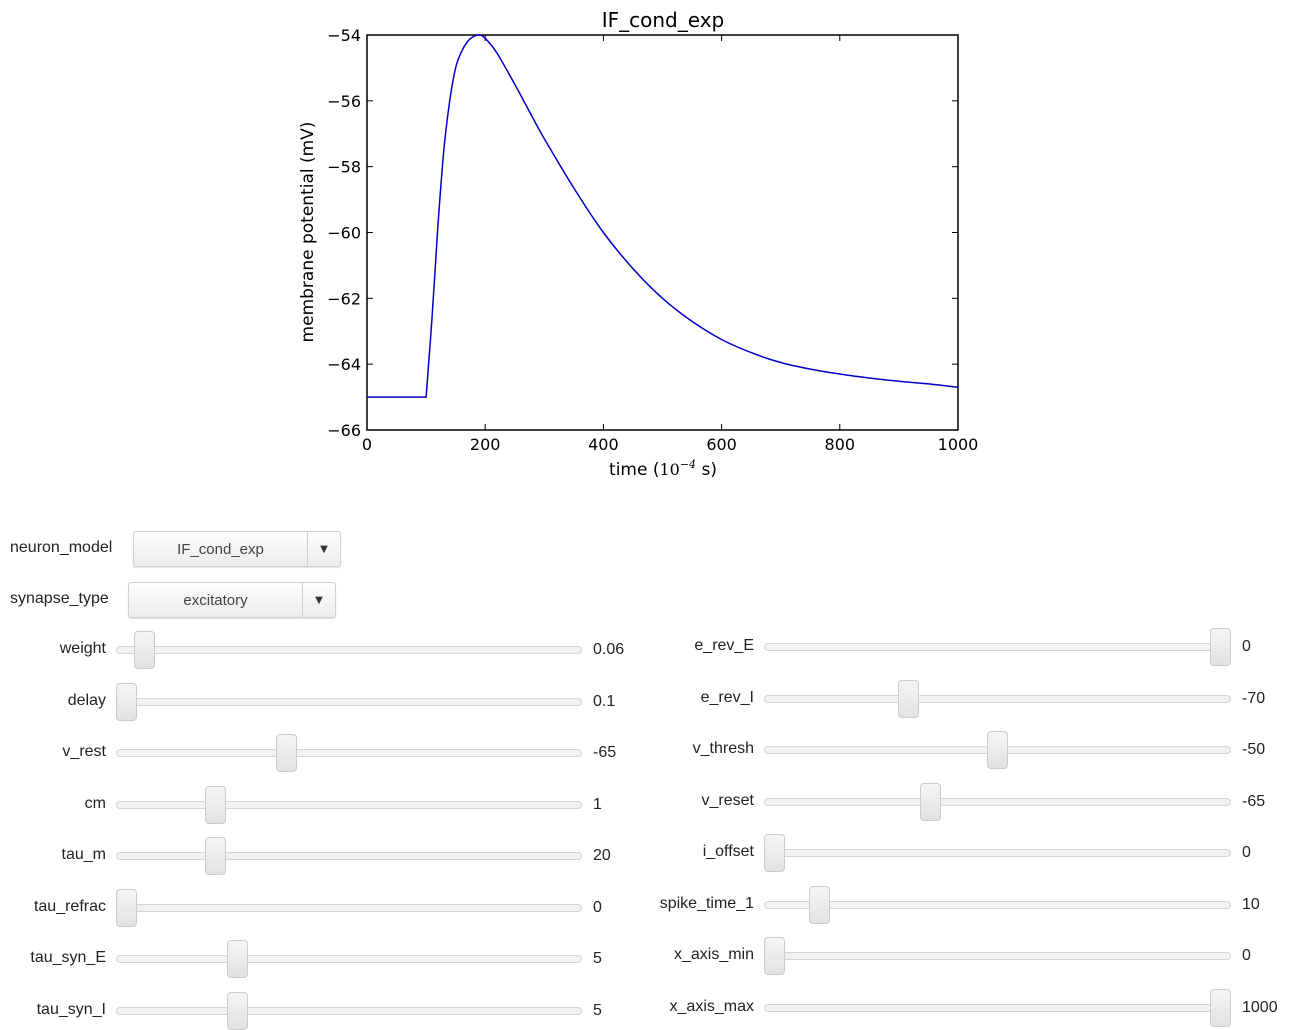 This screenshot has height=1030, width=1289. I want to click on x-tick-label: 200, so click(485, 444).